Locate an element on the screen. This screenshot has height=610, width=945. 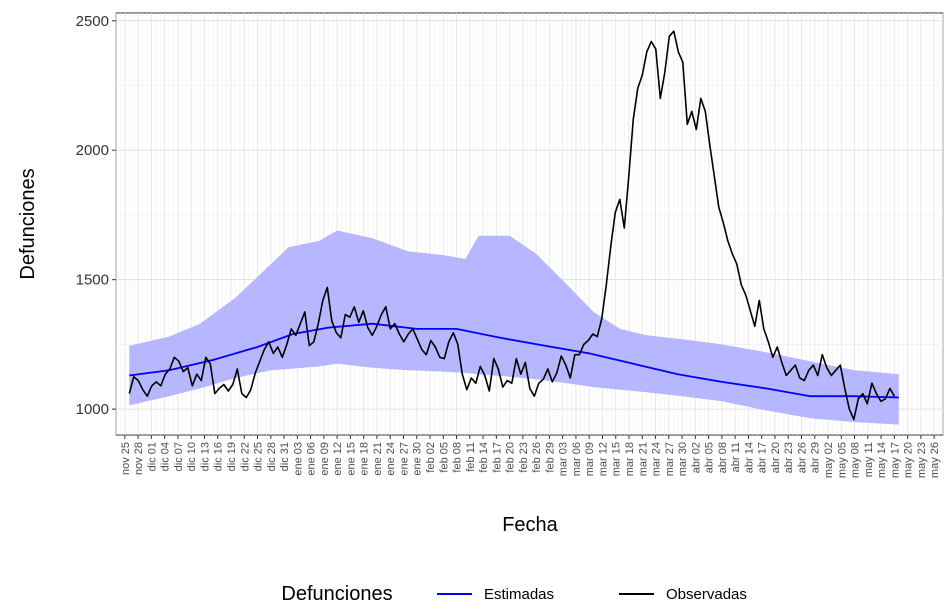
y-tick-label: 2500 is located at coordinates (92, 21).